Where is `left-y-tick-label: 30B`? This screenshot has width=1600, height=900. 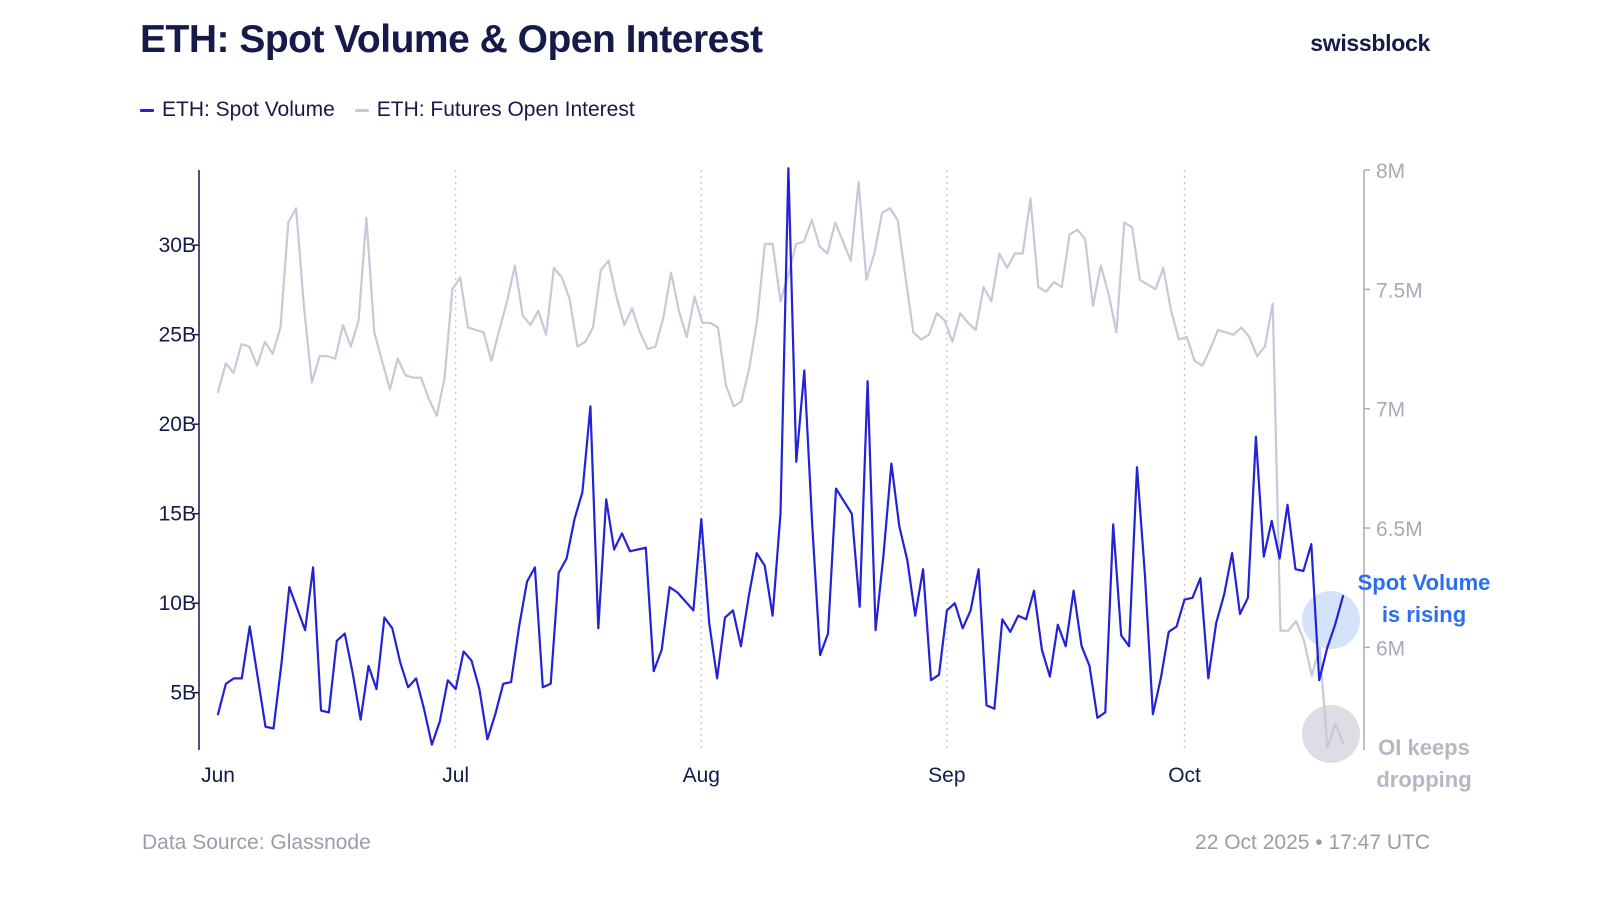
left-y-tick-label: 30B is located at coordinates (177, 245).